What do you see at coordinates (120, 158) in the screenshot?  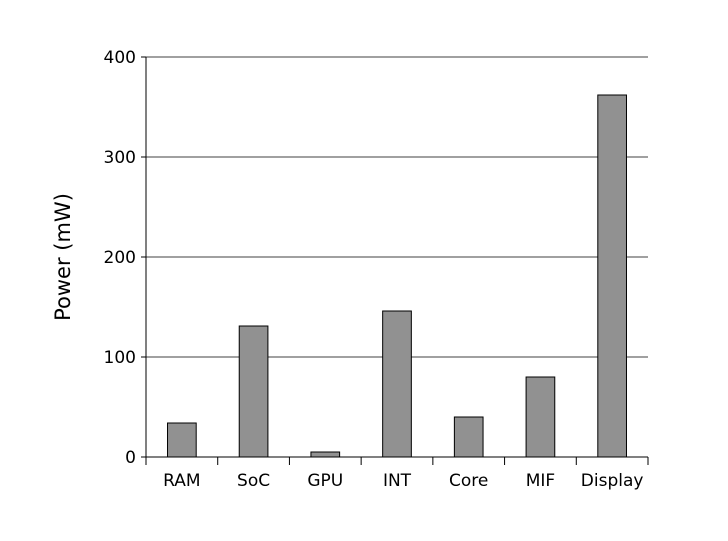 I see `y-tick-label-3: 300` at bounding box center [120, 158].